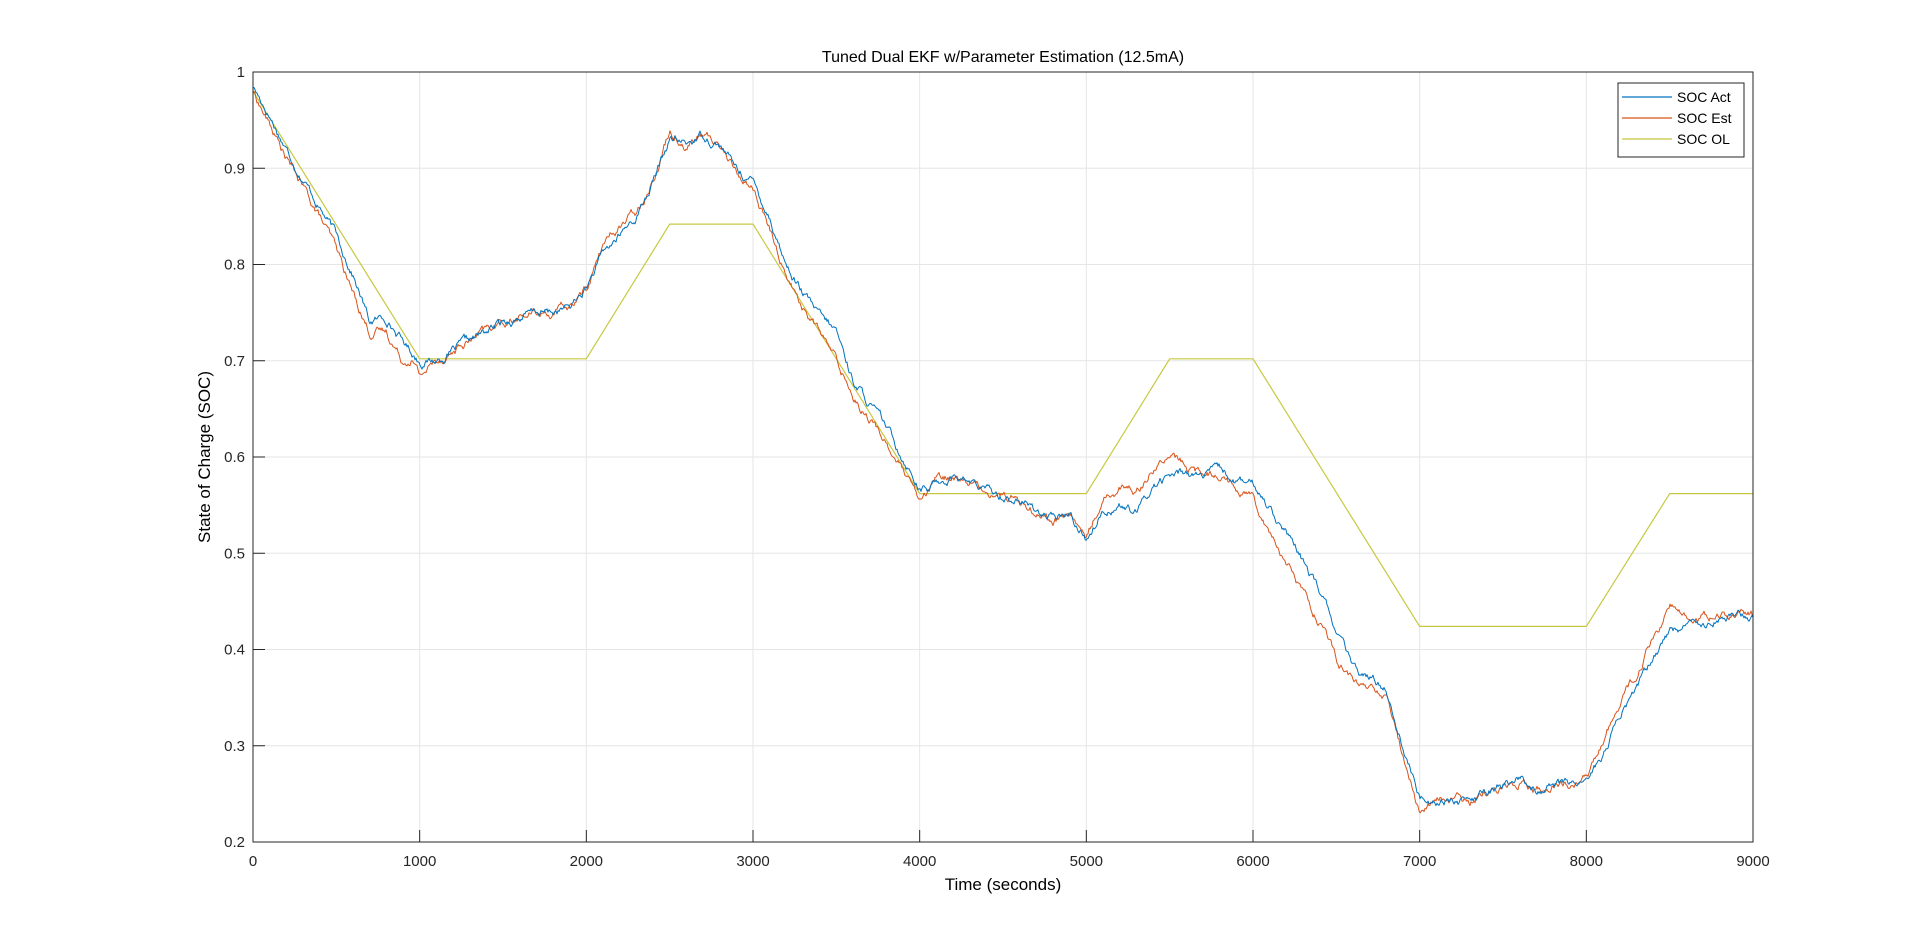 This screenshot has height=937, width=1920. I want to click on legend-box, so click(1681, 120).